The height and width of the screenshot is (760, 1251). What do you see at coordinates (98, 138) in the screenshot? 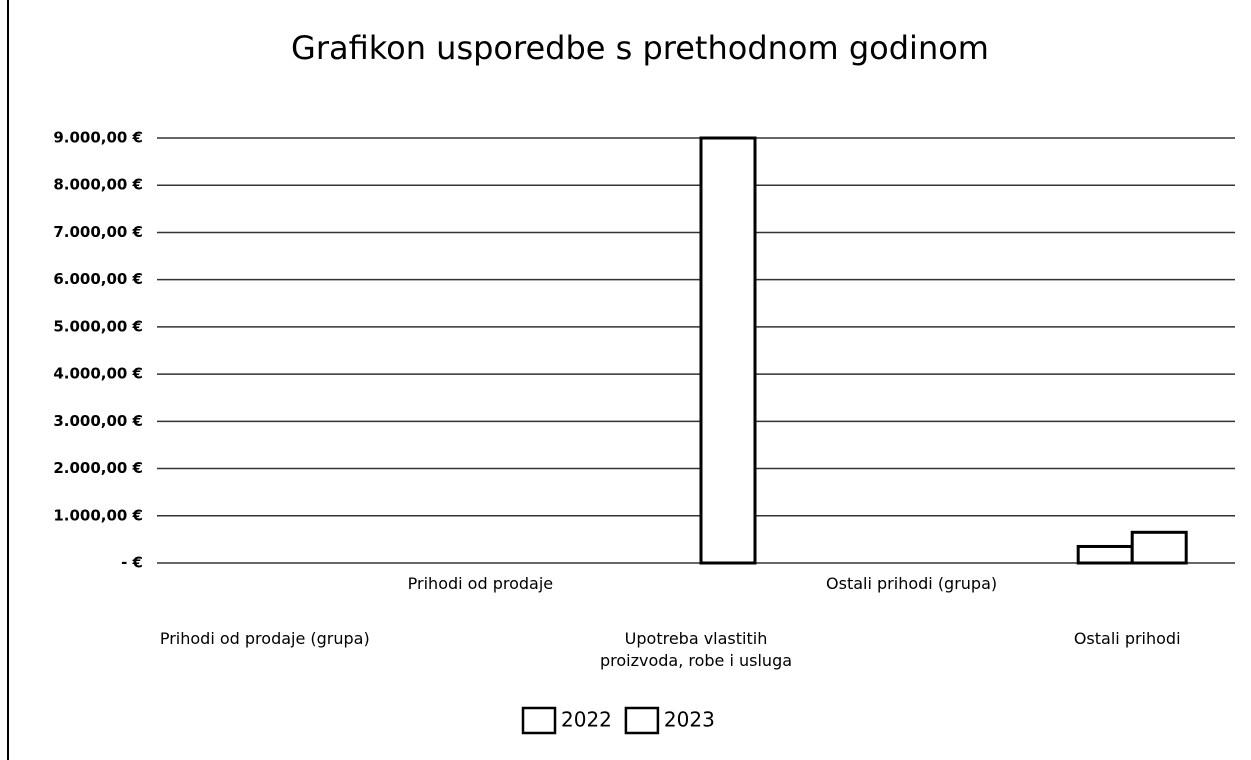
I see `y-tick-label: 9.000,00 €` at bounding box center [98, 138].